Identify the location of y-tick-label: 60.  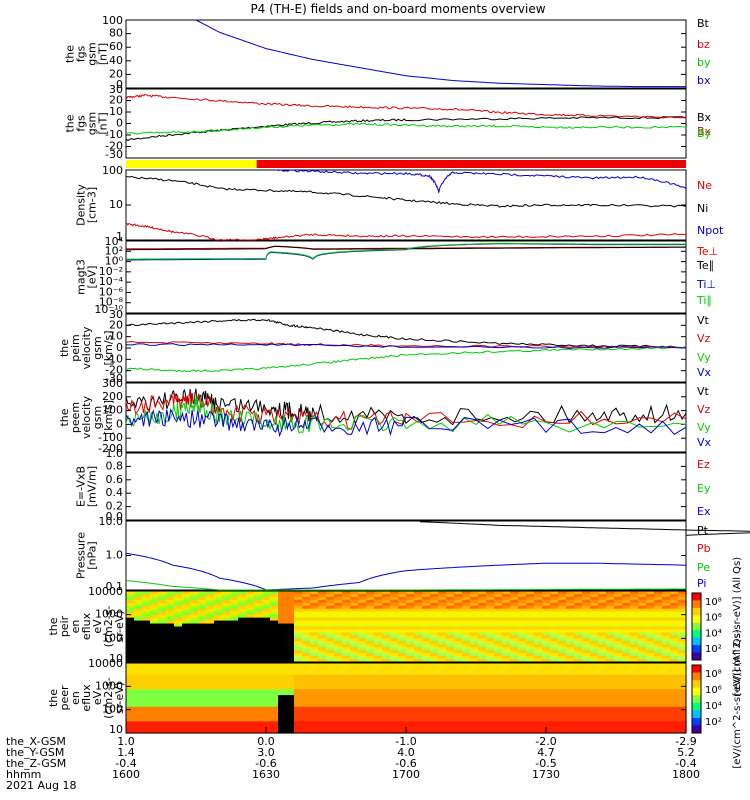
(116, 46).